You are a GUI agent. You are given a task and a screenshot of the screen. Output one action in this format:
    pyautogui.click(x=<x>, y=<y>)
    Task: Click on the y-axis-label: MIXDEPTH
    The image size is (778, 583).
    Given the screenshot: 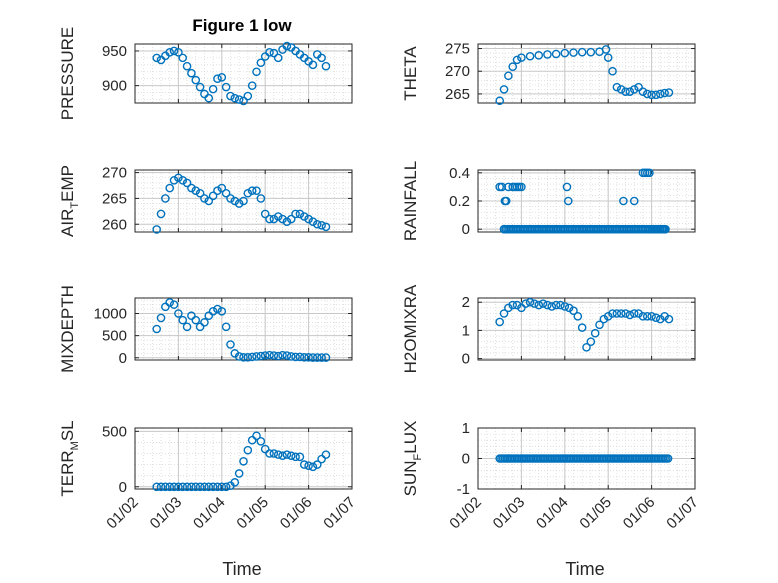 What is the action you would take?
    pyautogui.click(x=67, y=329)
    